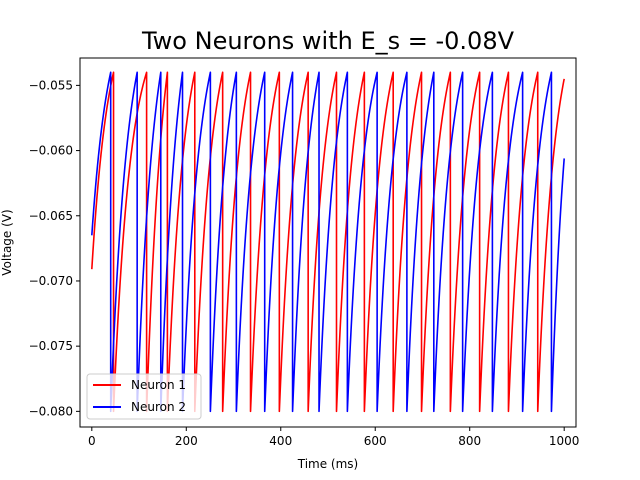 The width and height of the screenshot is (640, 480). What do you see at coordinates (280, 441) in the screenshot?
I see `x-tick-label: 400` at bounding box center [280, 441].